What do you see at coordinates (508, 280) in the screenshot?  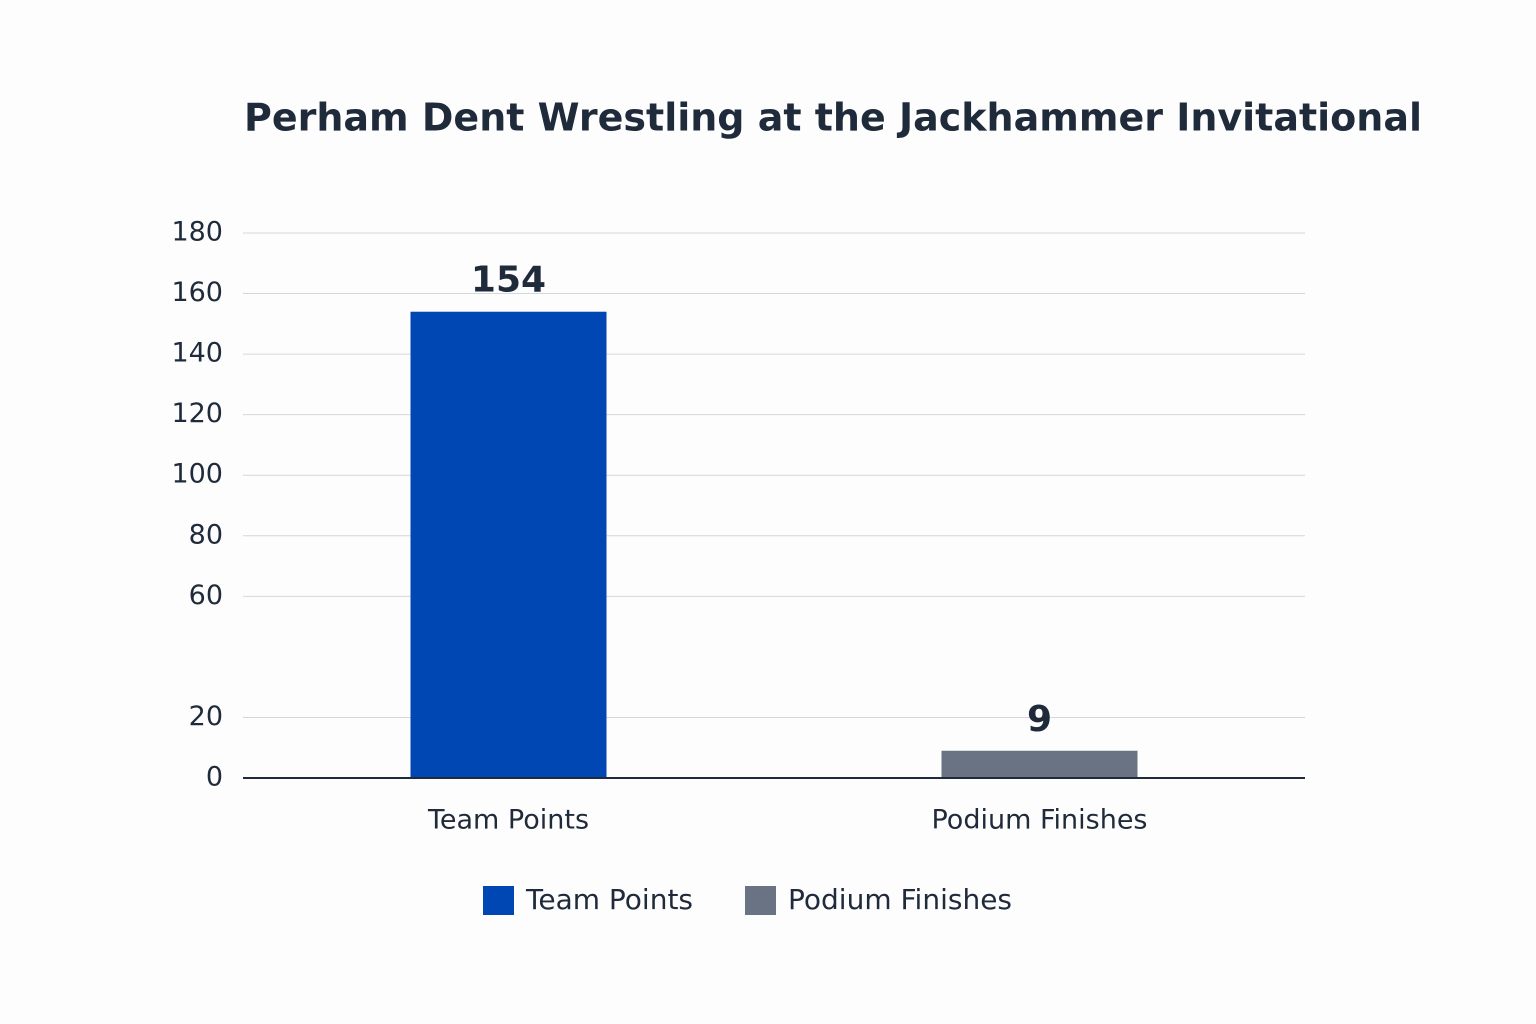 I see `data-label: 154` at bounding box center [508, 280].